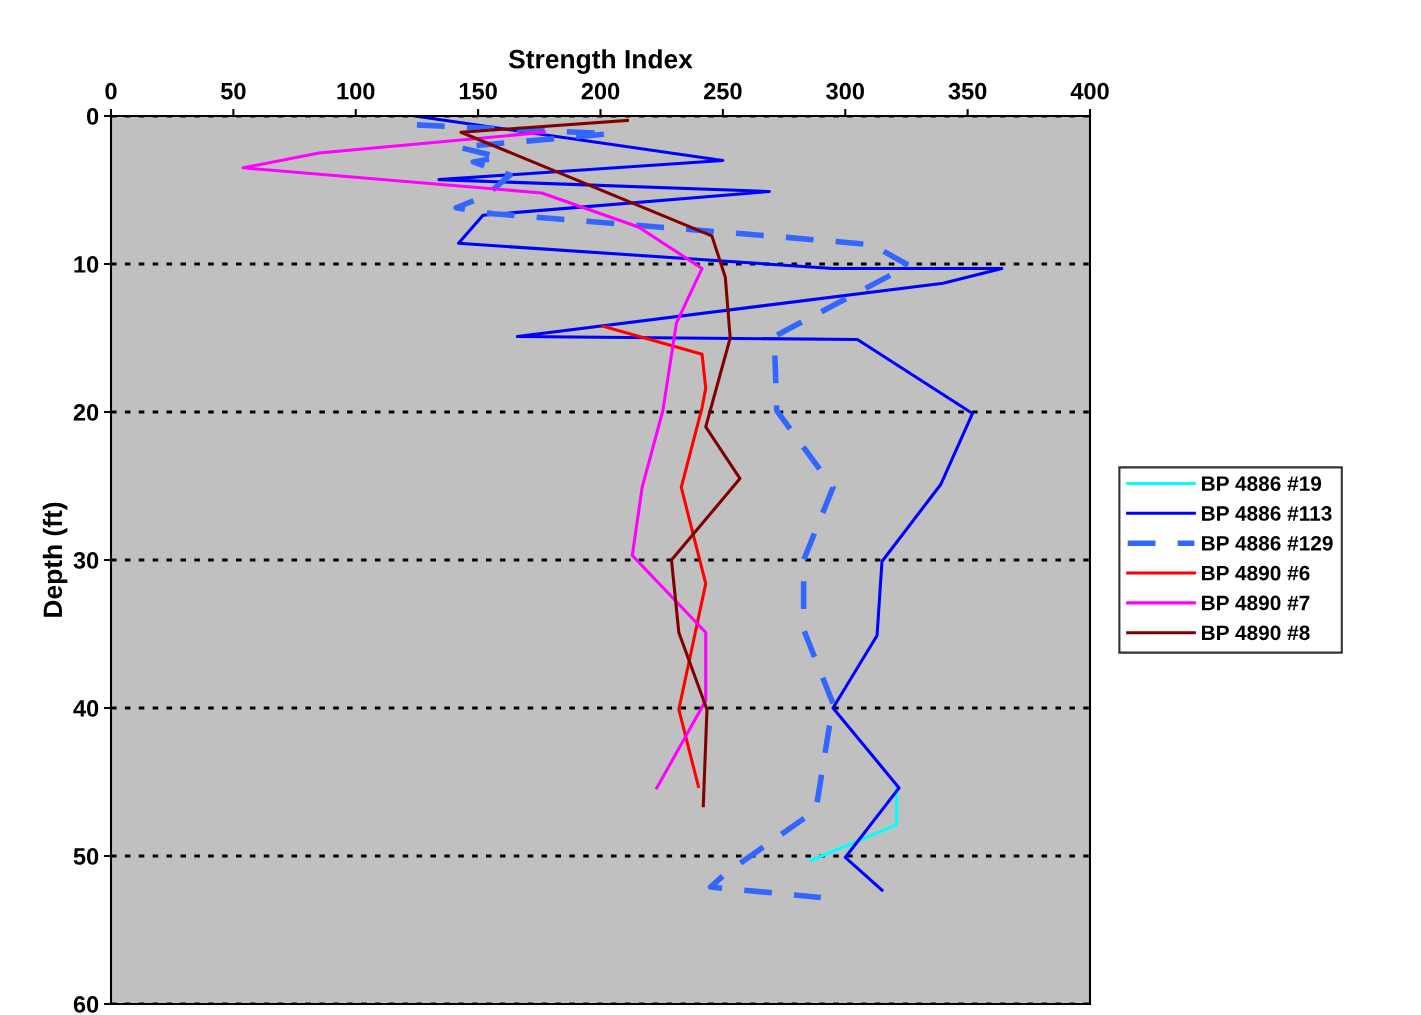  What do you see at coordinates (1256, 573) in the screenshot?
I see `legend-label: BP 4890 #6` at bounding box center [1256, 573].